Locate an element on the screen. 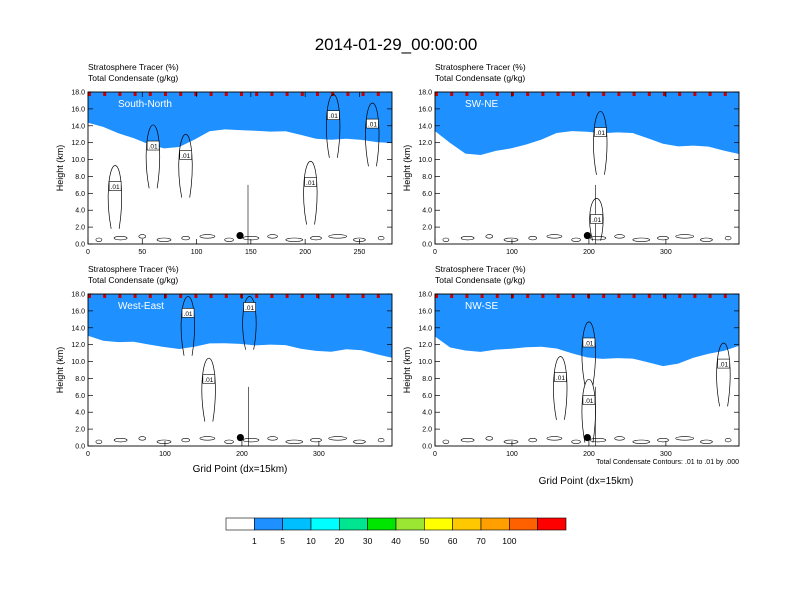 The image size is (792, 612). figure-title: 2014-01-29_00:00:00 is located at coordinates (396, 44).